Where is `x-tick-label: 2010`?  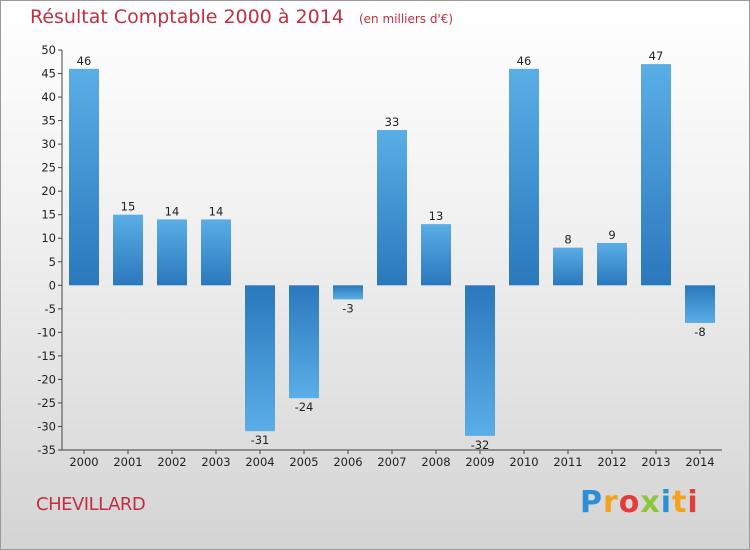
x-tick-label: 2010 is located at coordinates (523, 462).